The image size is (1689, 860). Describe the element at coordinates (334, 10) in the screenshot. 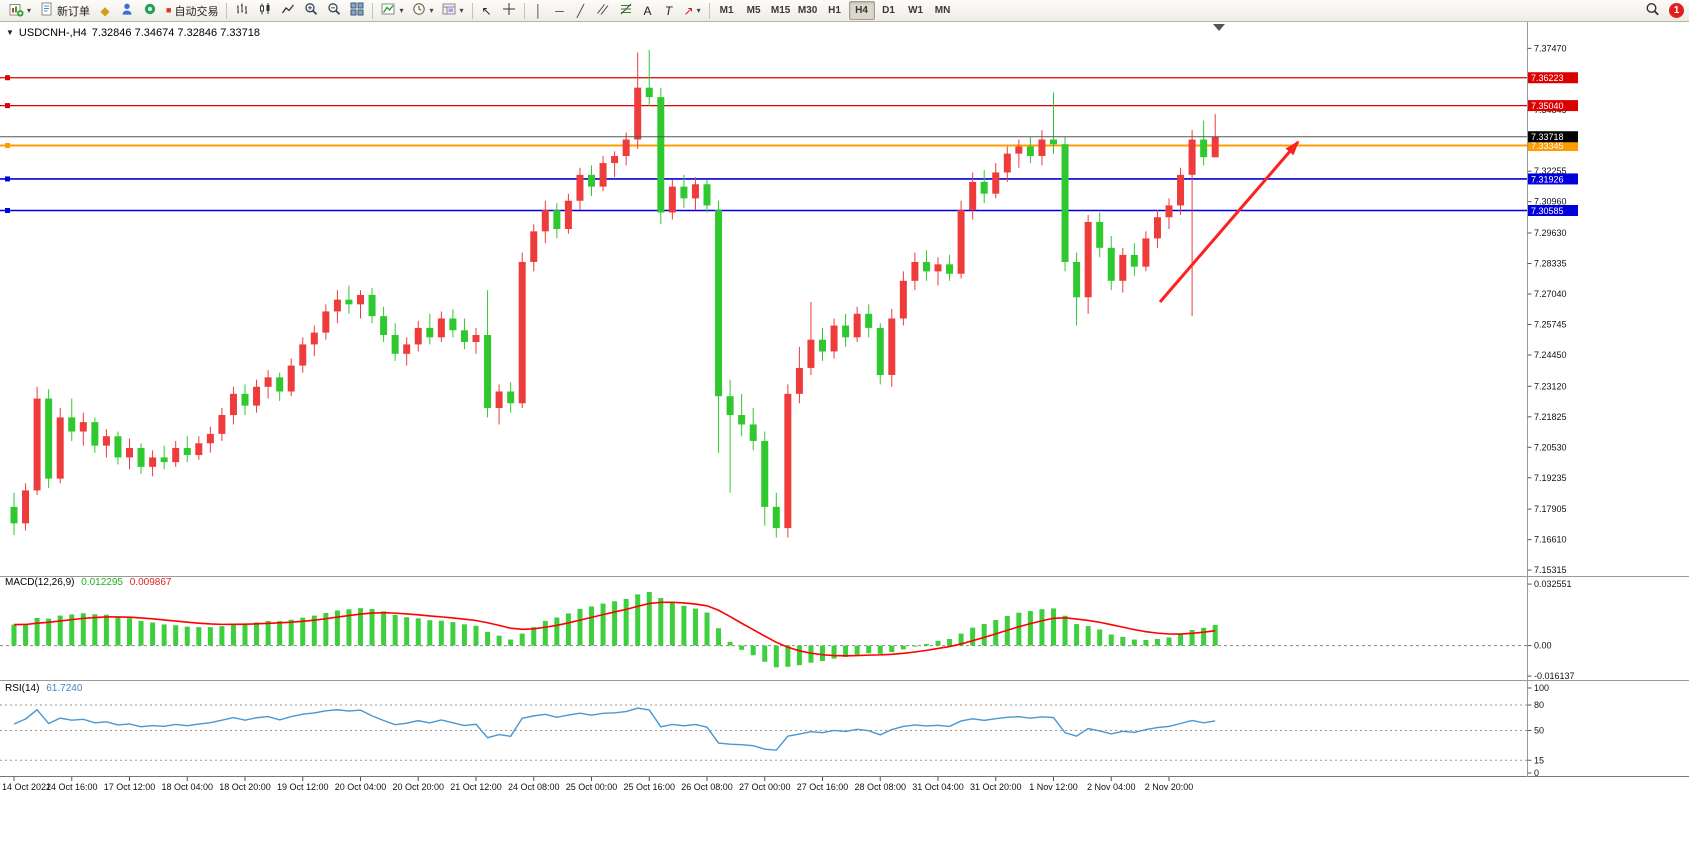

I see `zoom-out-button` at that location.